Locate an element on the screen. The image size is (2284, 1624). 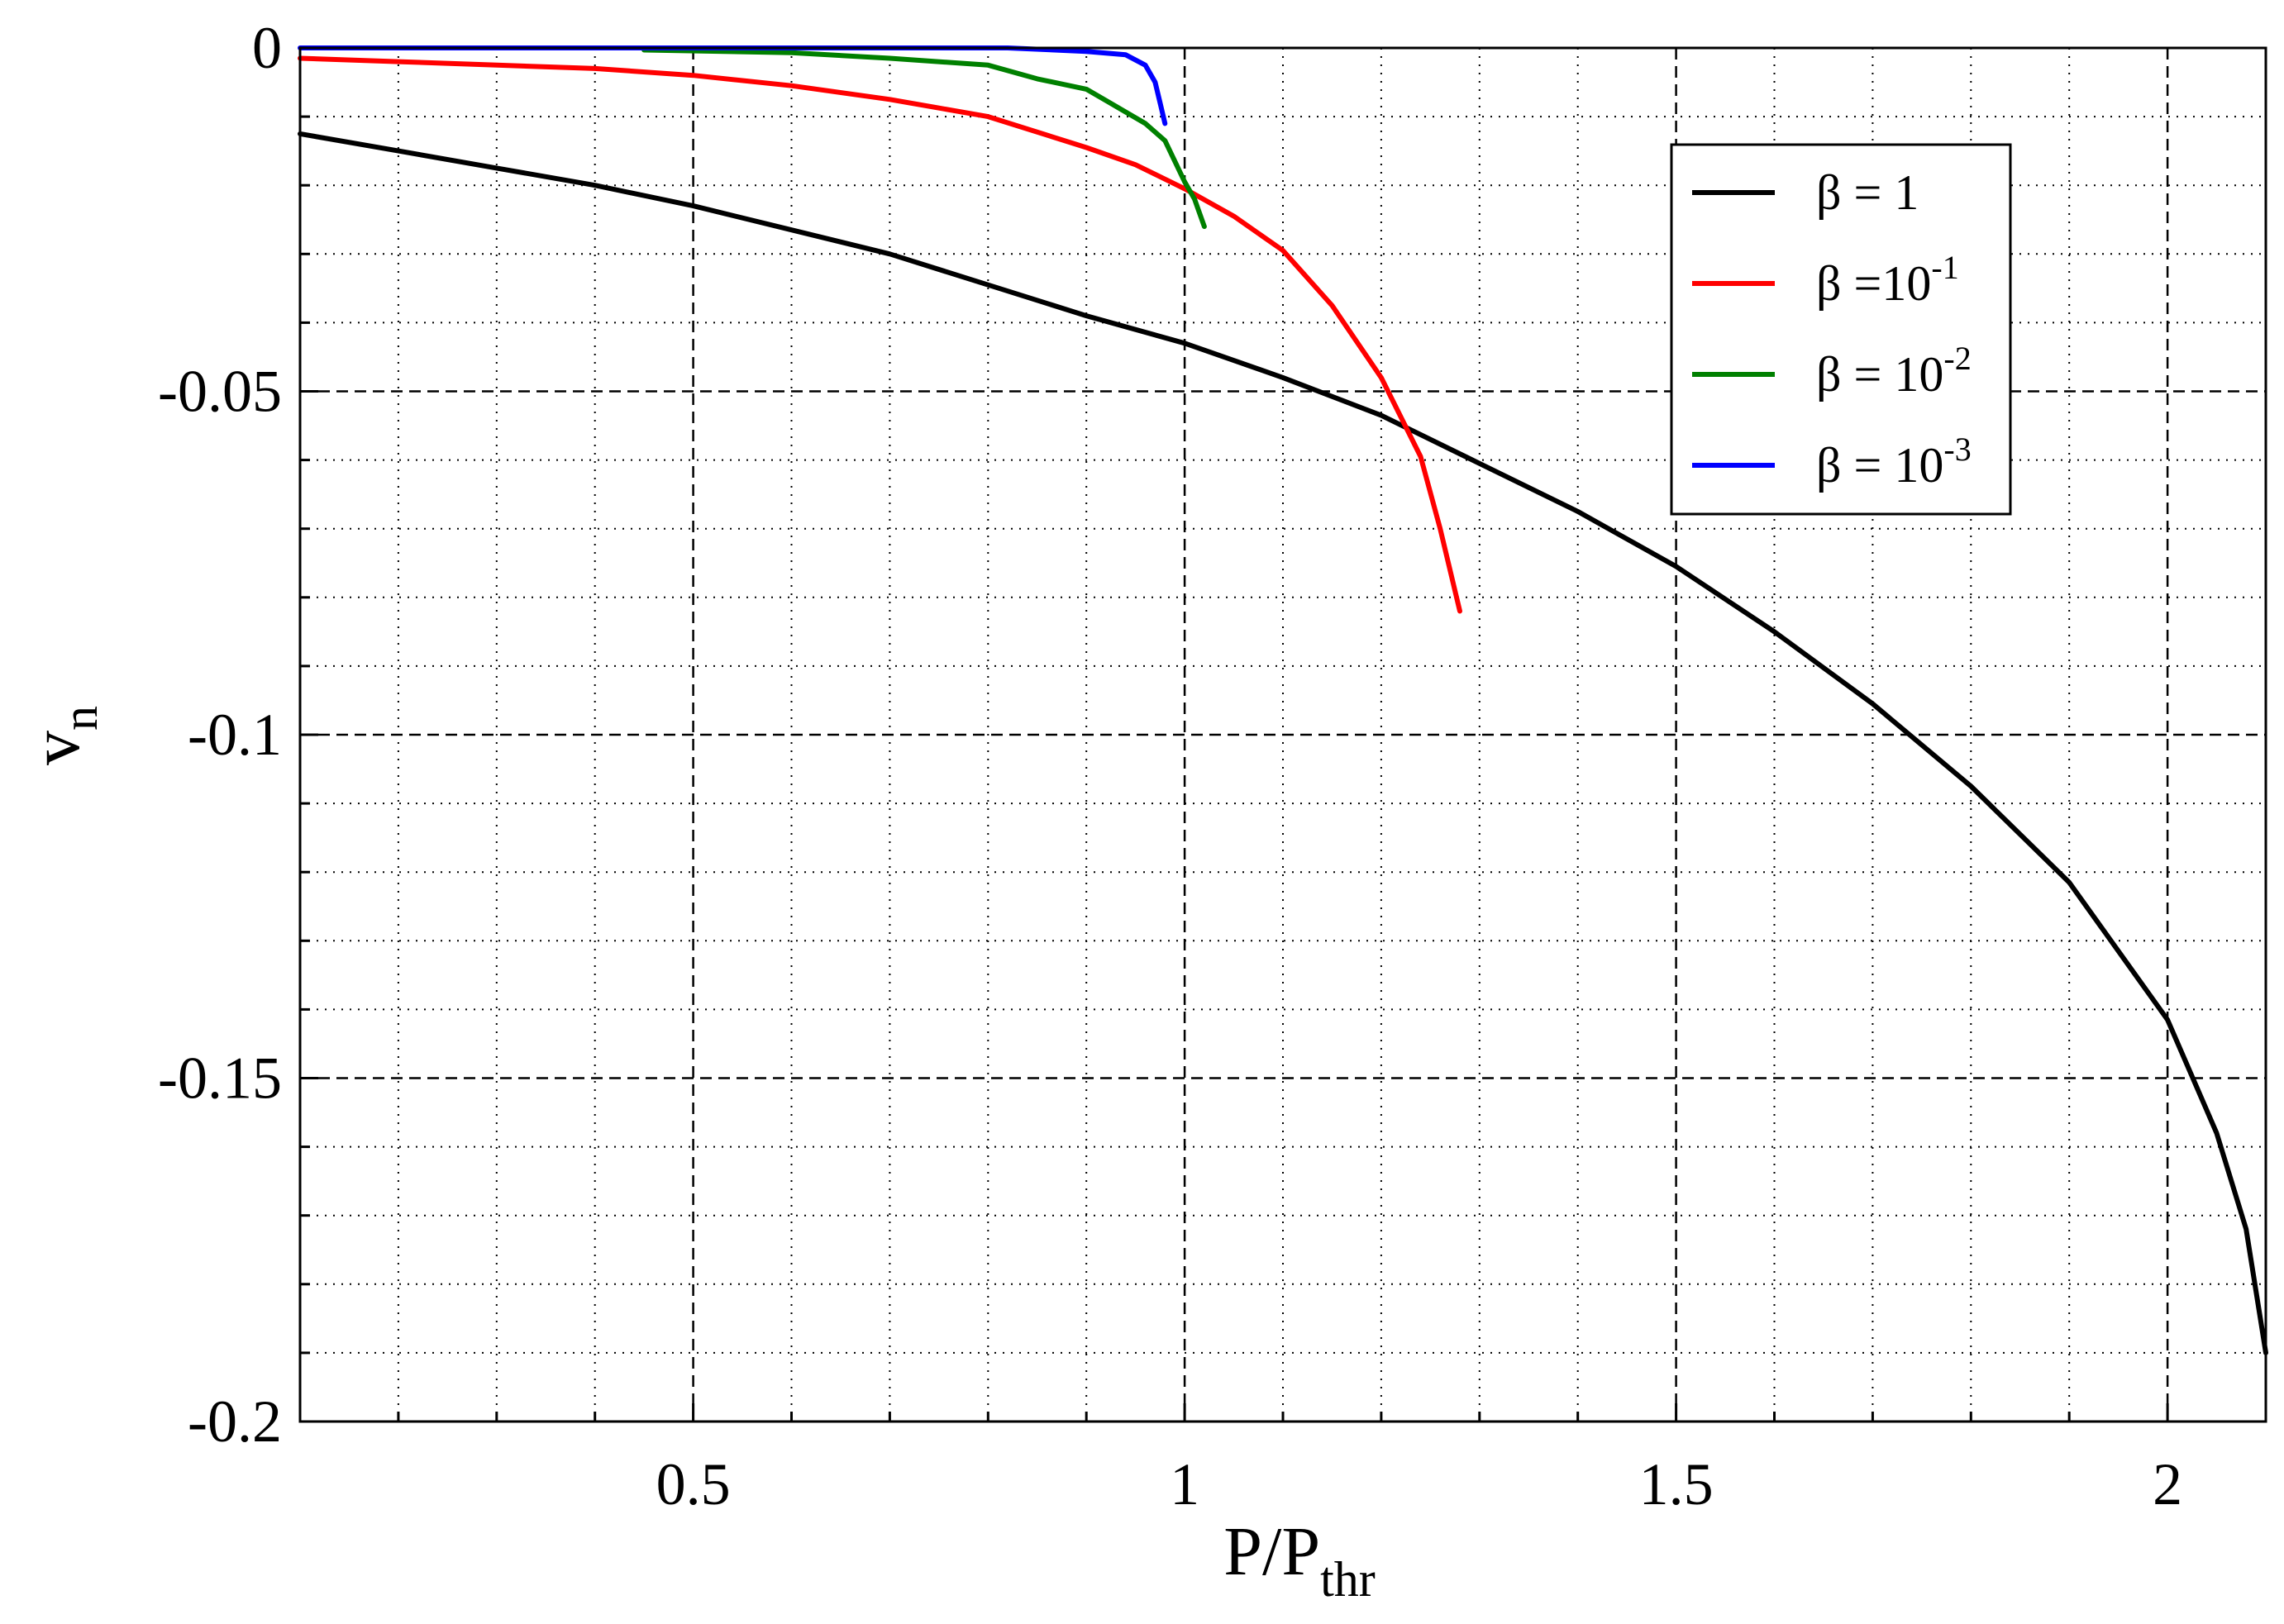
legend-label: β = 10-2 is located at coordinates (1894, 371).